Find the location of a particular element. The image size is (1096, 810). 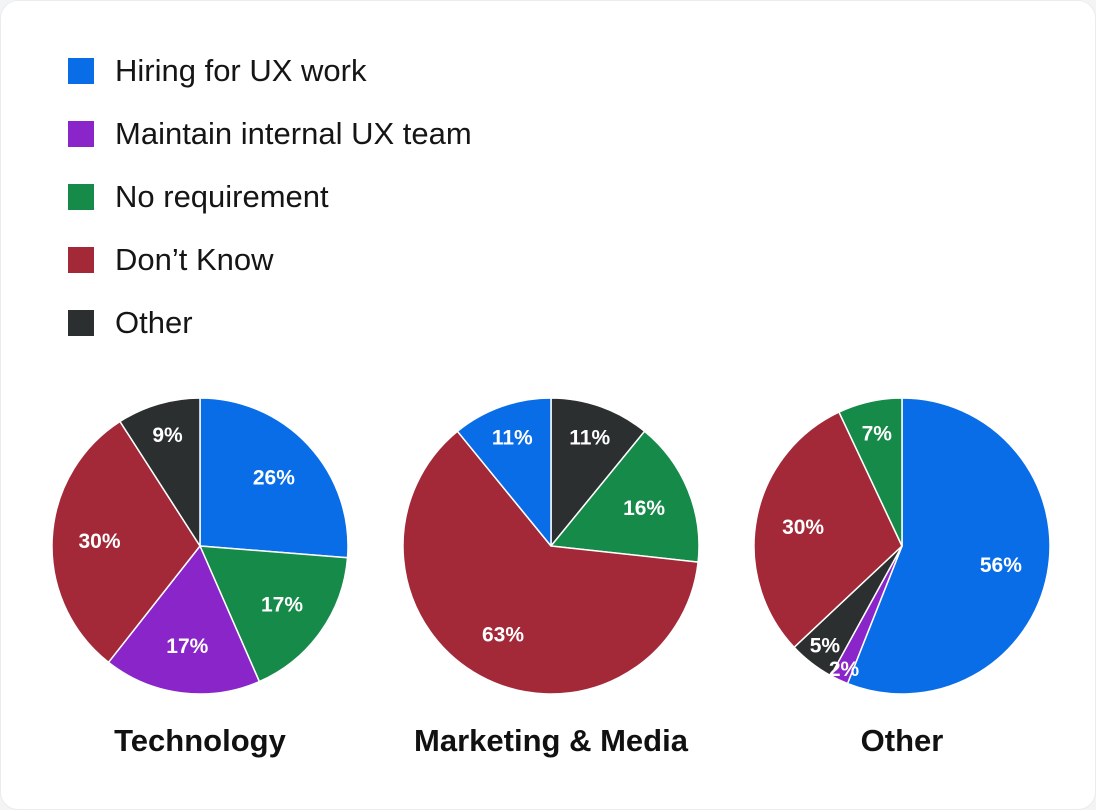

legend-item-internal: Maintain internal UX team is located at coordinates (270, 147).